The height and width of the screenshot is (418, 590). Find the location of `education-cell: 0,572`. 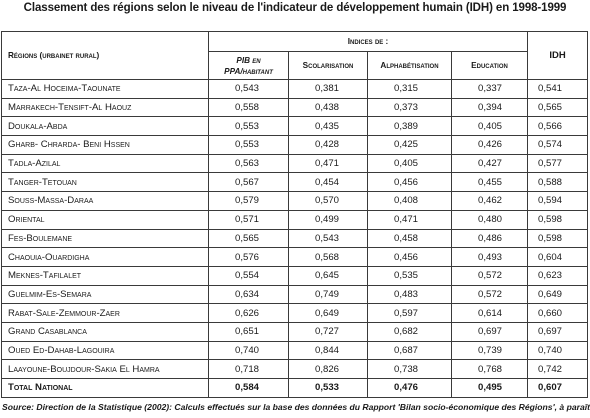

education-cell: 0,572 is located at coordinates (489, 294).